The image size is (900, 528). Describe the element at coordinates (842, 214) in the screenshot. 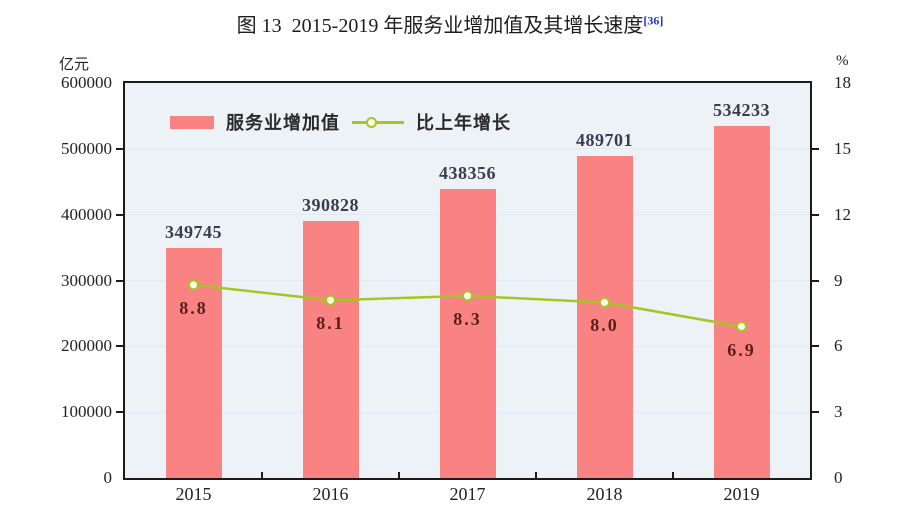

I see `right-axis-tick-label: 12` at that location.